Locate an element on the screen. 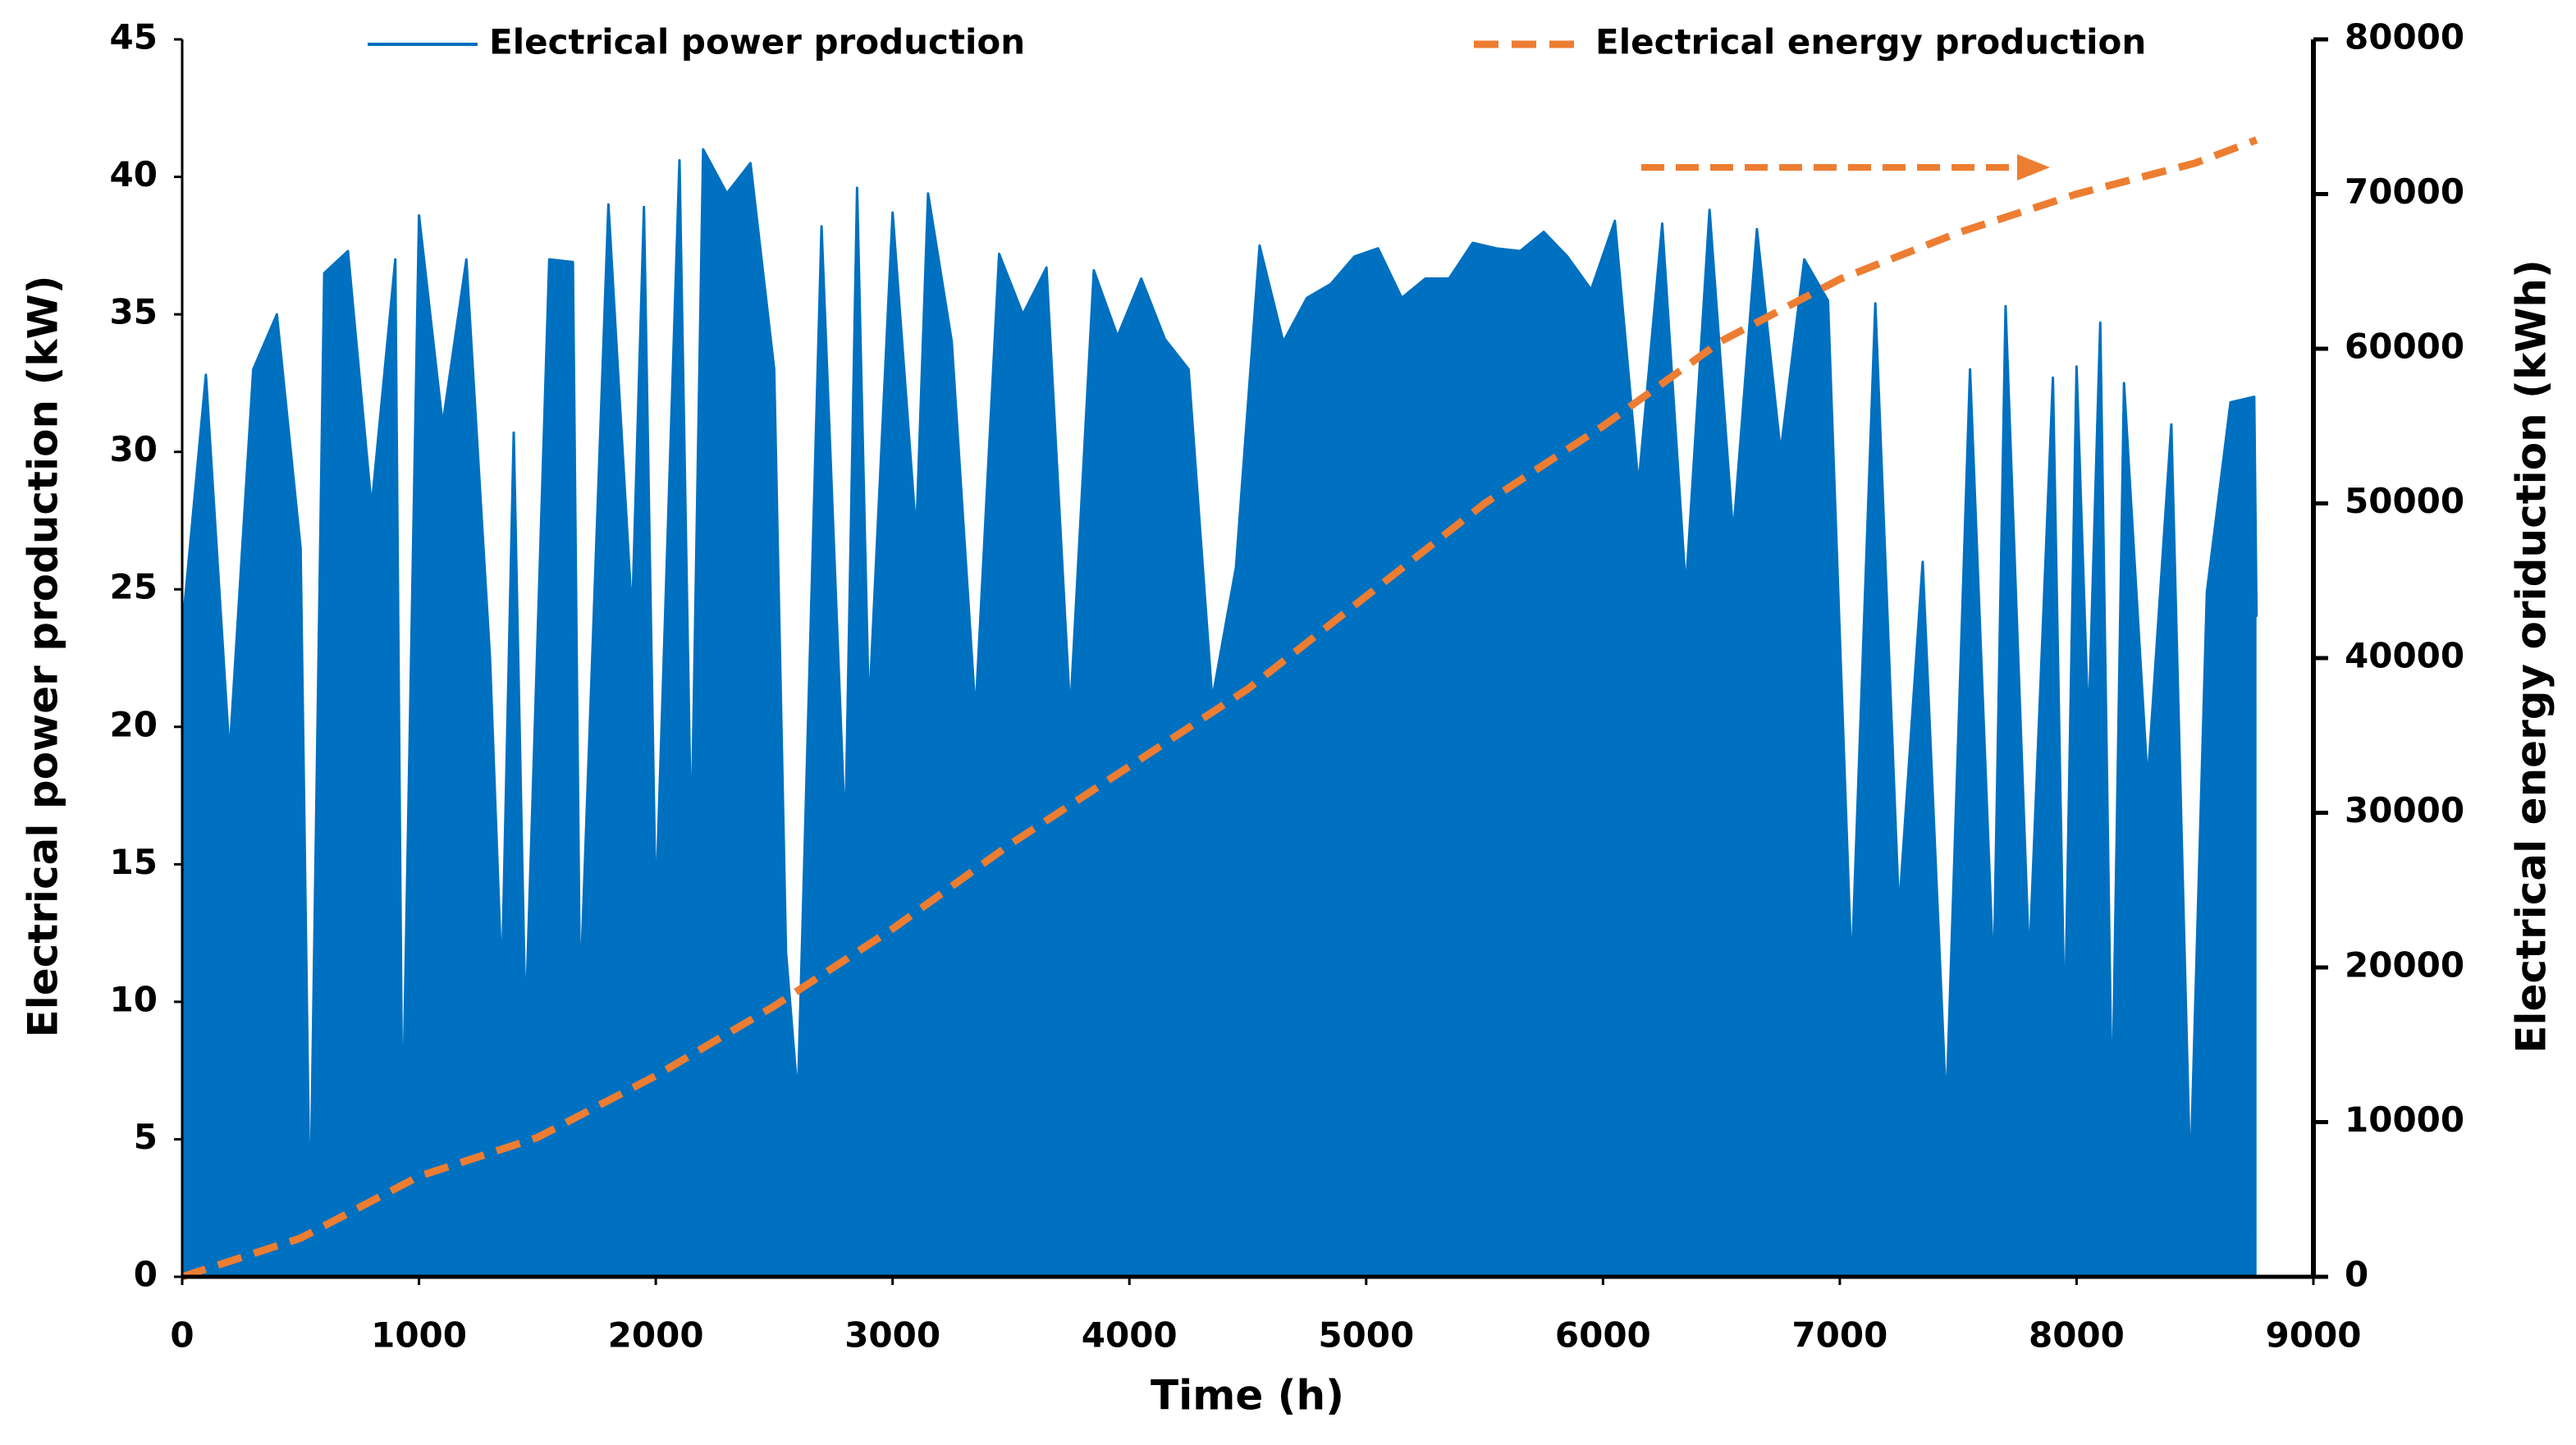 The image size is (2576, 1445). y-tick-label: 10 is located at coordinates (134, 999).